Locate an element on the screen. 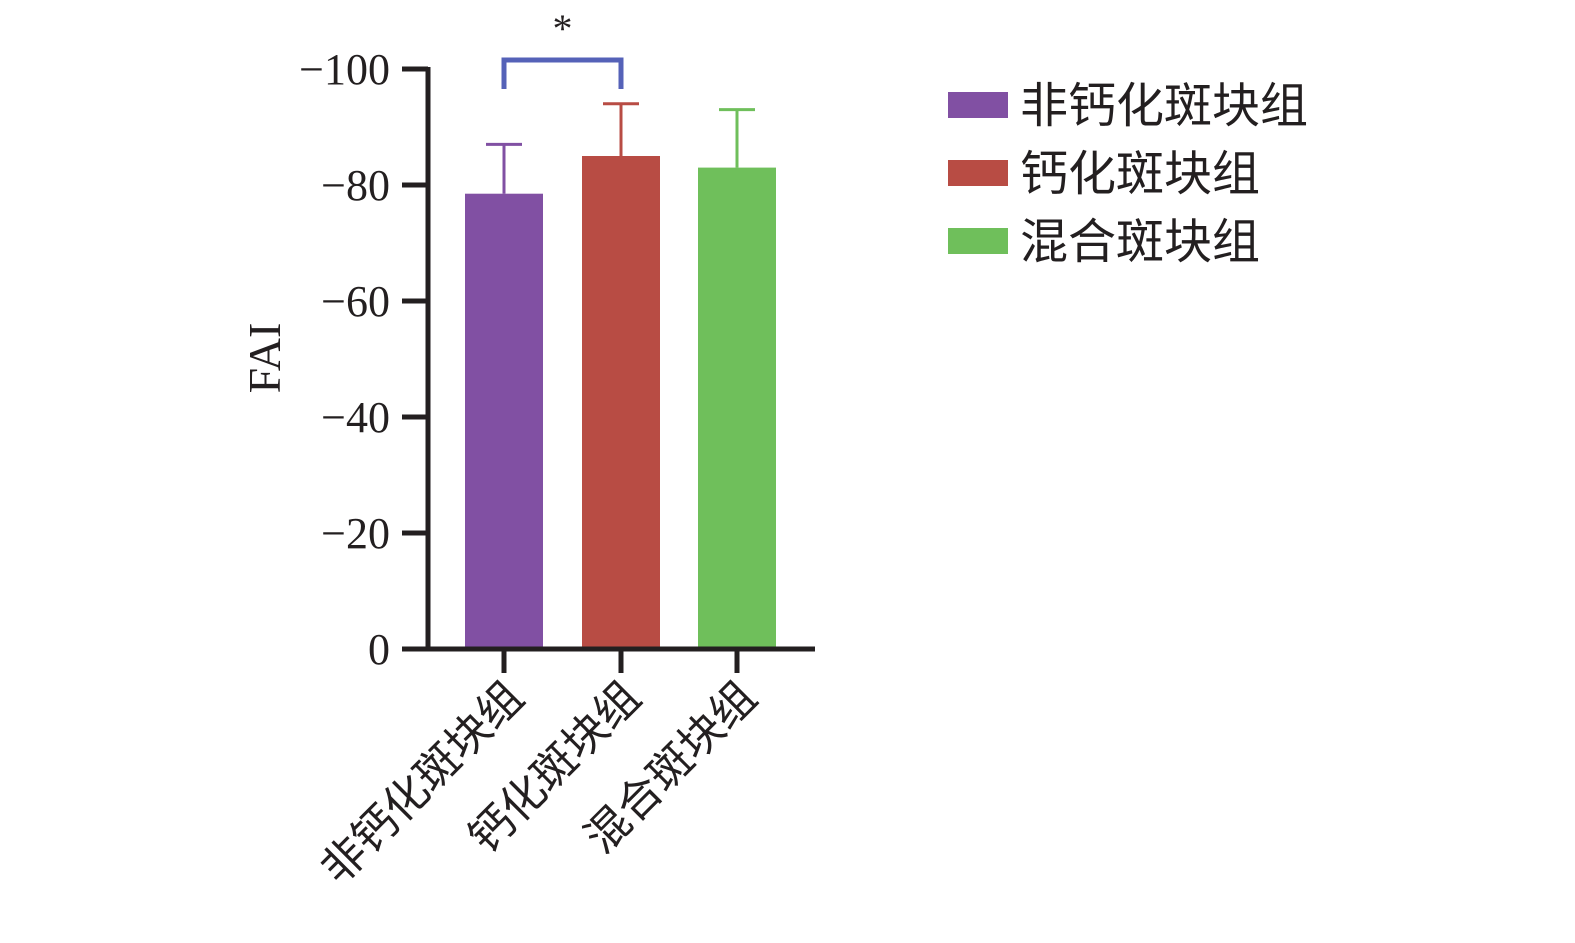  legend-label-1: 非钙化斑块组 is located at coordinates (1164, 106).